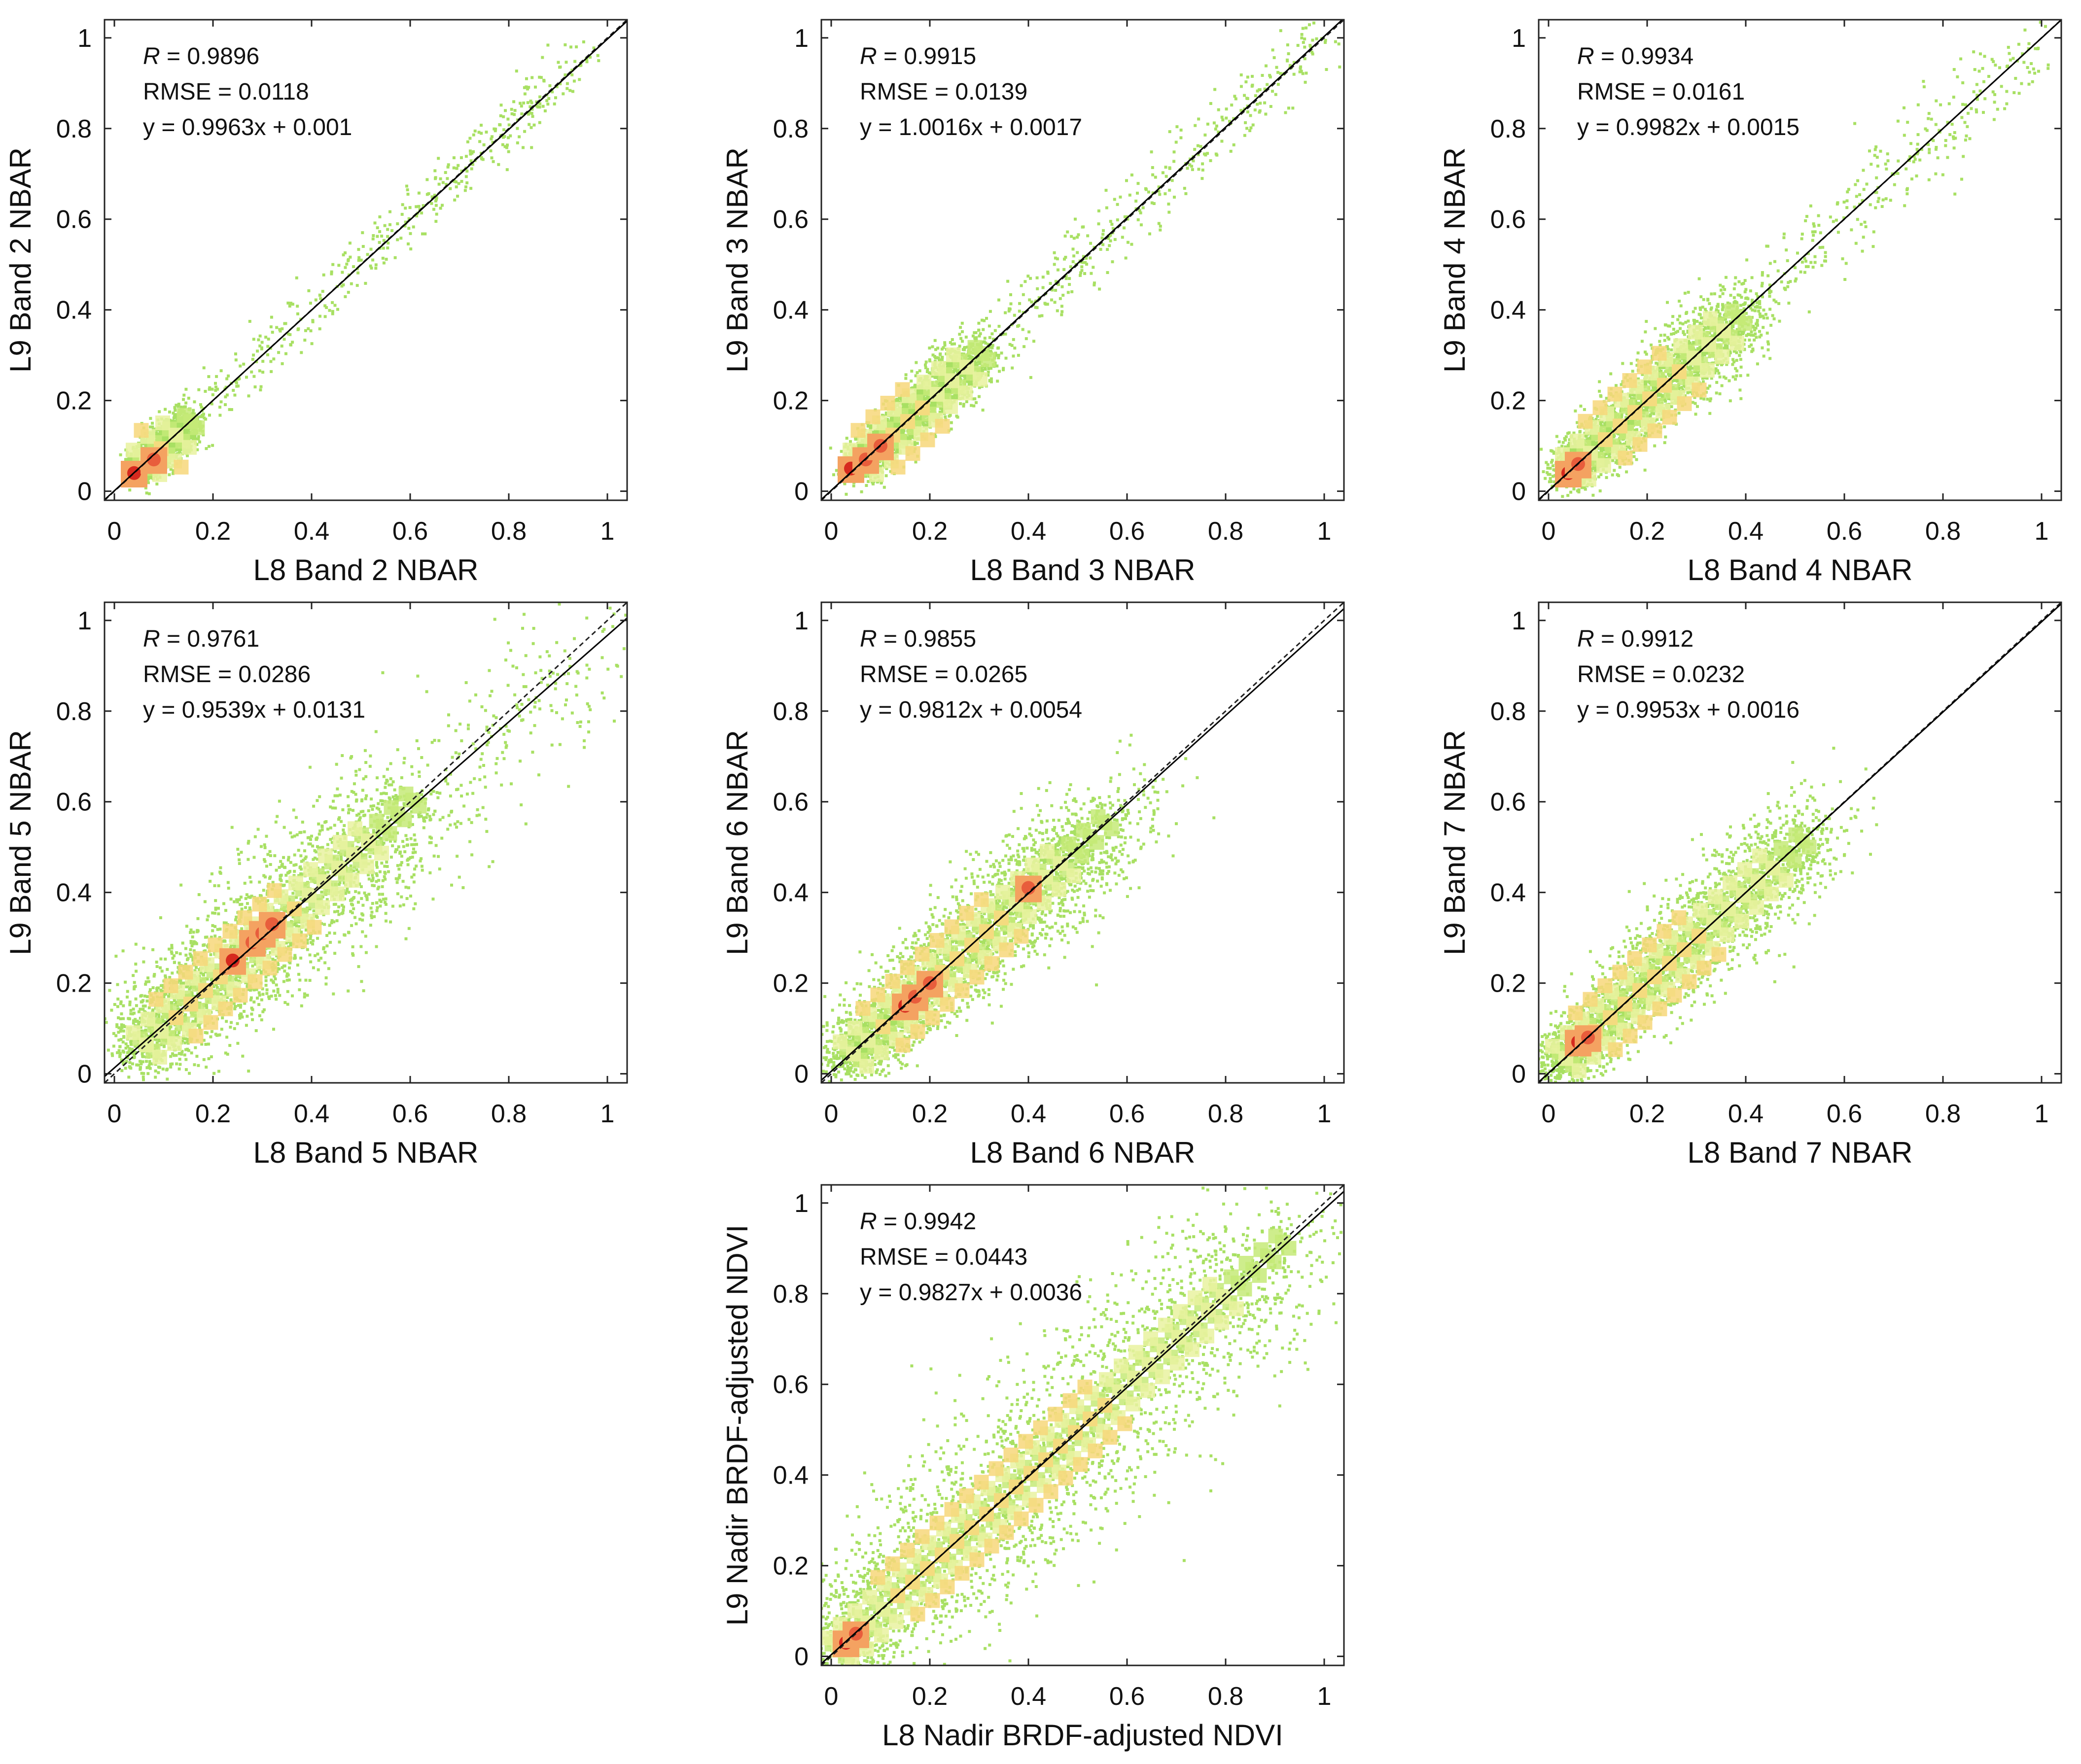 Image resolution: width=2081 pixels, height=1764 pixels. I want to click on density-peak, so click(154, 459).